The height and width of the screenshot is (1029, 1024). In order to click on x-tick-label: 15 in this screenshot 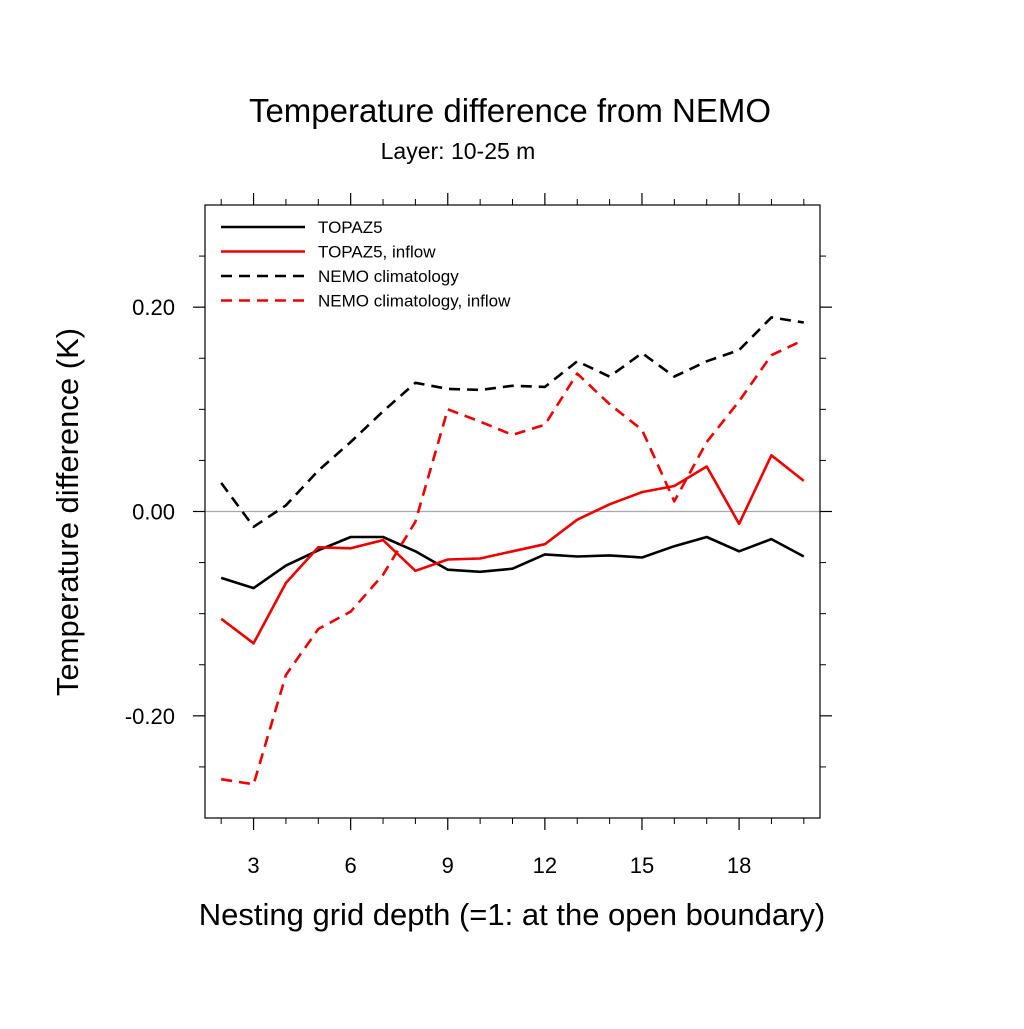, I will do `click(642, 865)`.